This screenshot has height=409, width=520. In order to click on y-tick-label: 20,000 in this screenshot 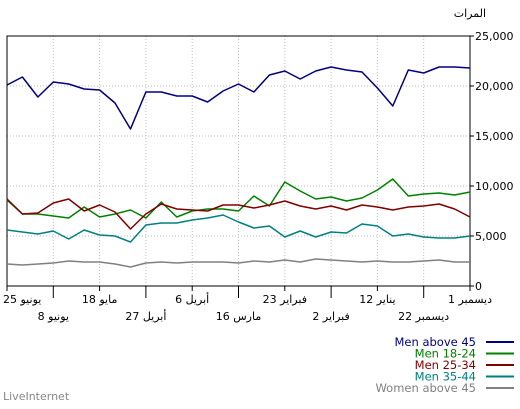, I will do `click(494, 86)`.